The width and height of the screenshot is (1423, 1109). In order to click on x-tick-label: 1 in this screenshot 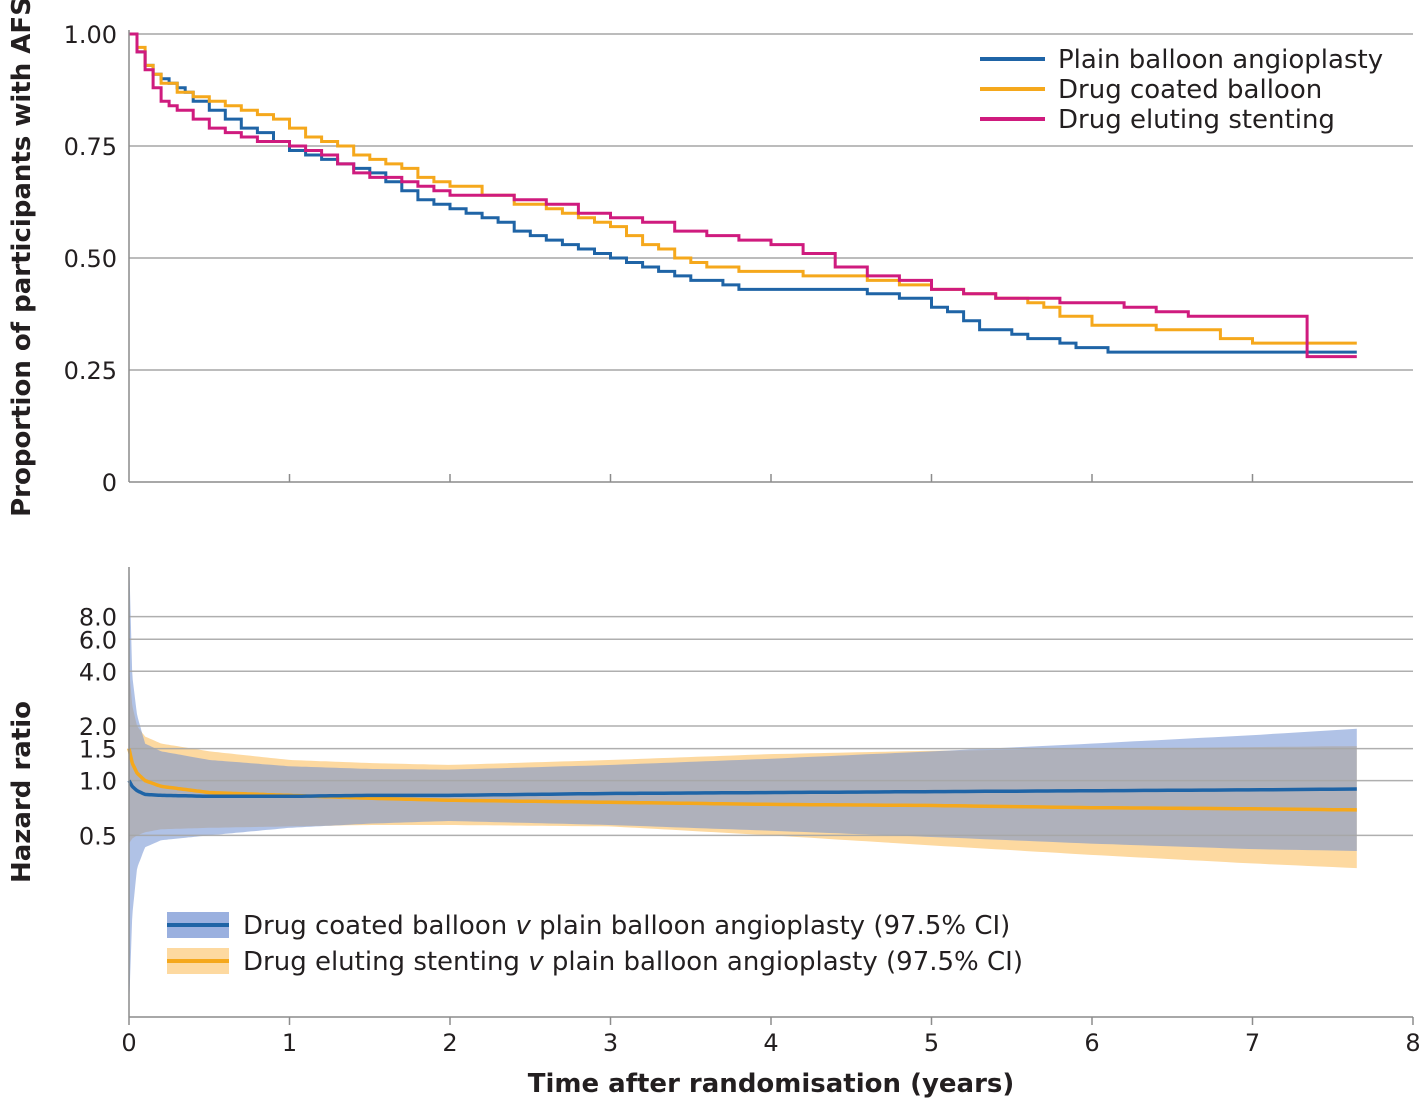, I will do `click(289, 1043)`.